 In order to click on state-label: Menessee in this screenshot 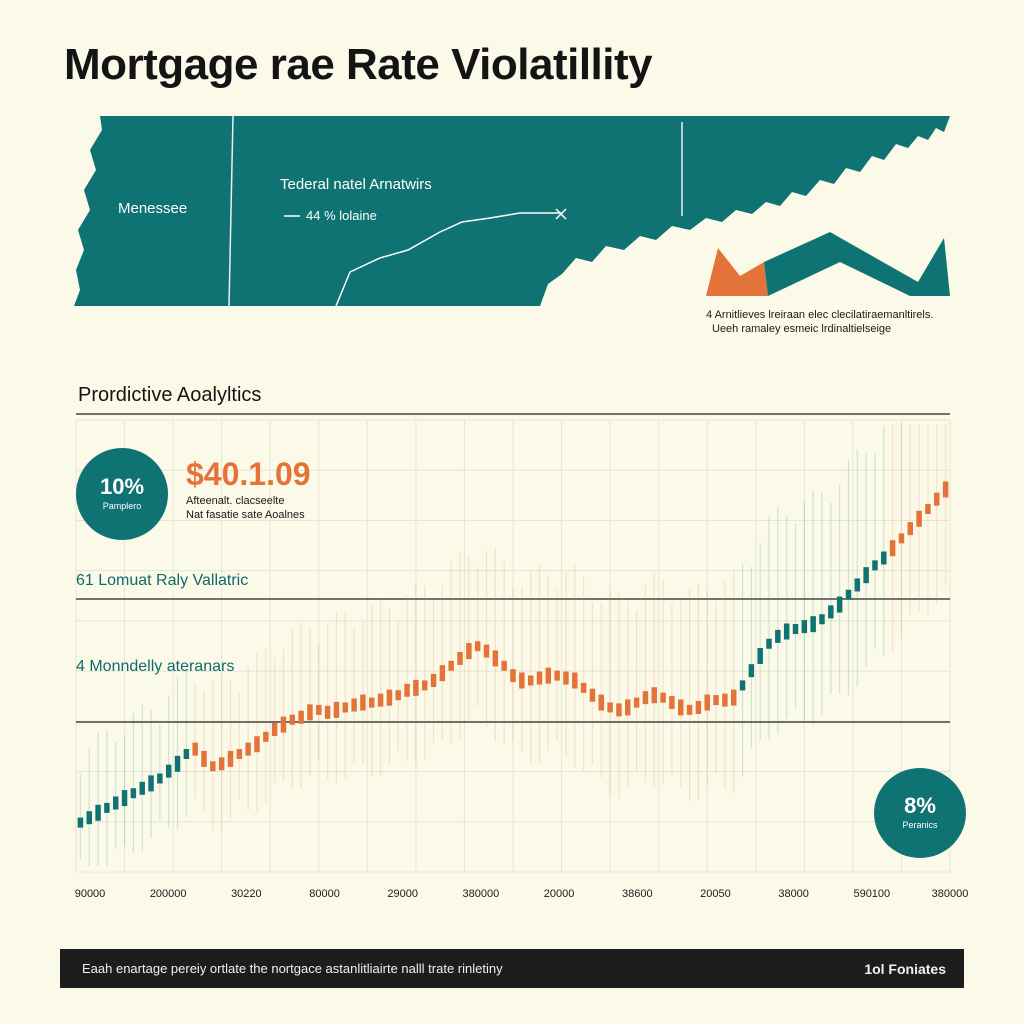, I will do `click(153, 208)`.